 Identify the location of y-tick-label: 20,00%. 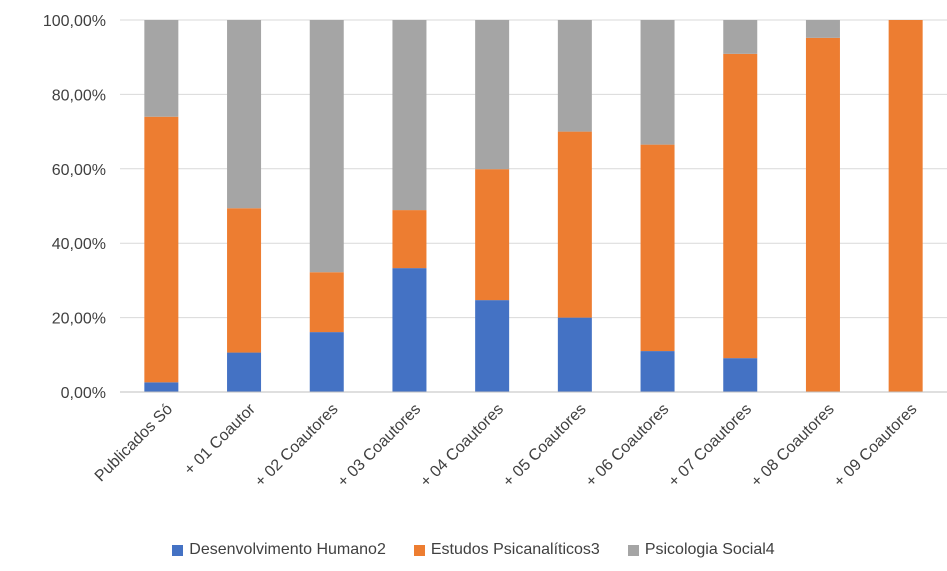
(79, 319).